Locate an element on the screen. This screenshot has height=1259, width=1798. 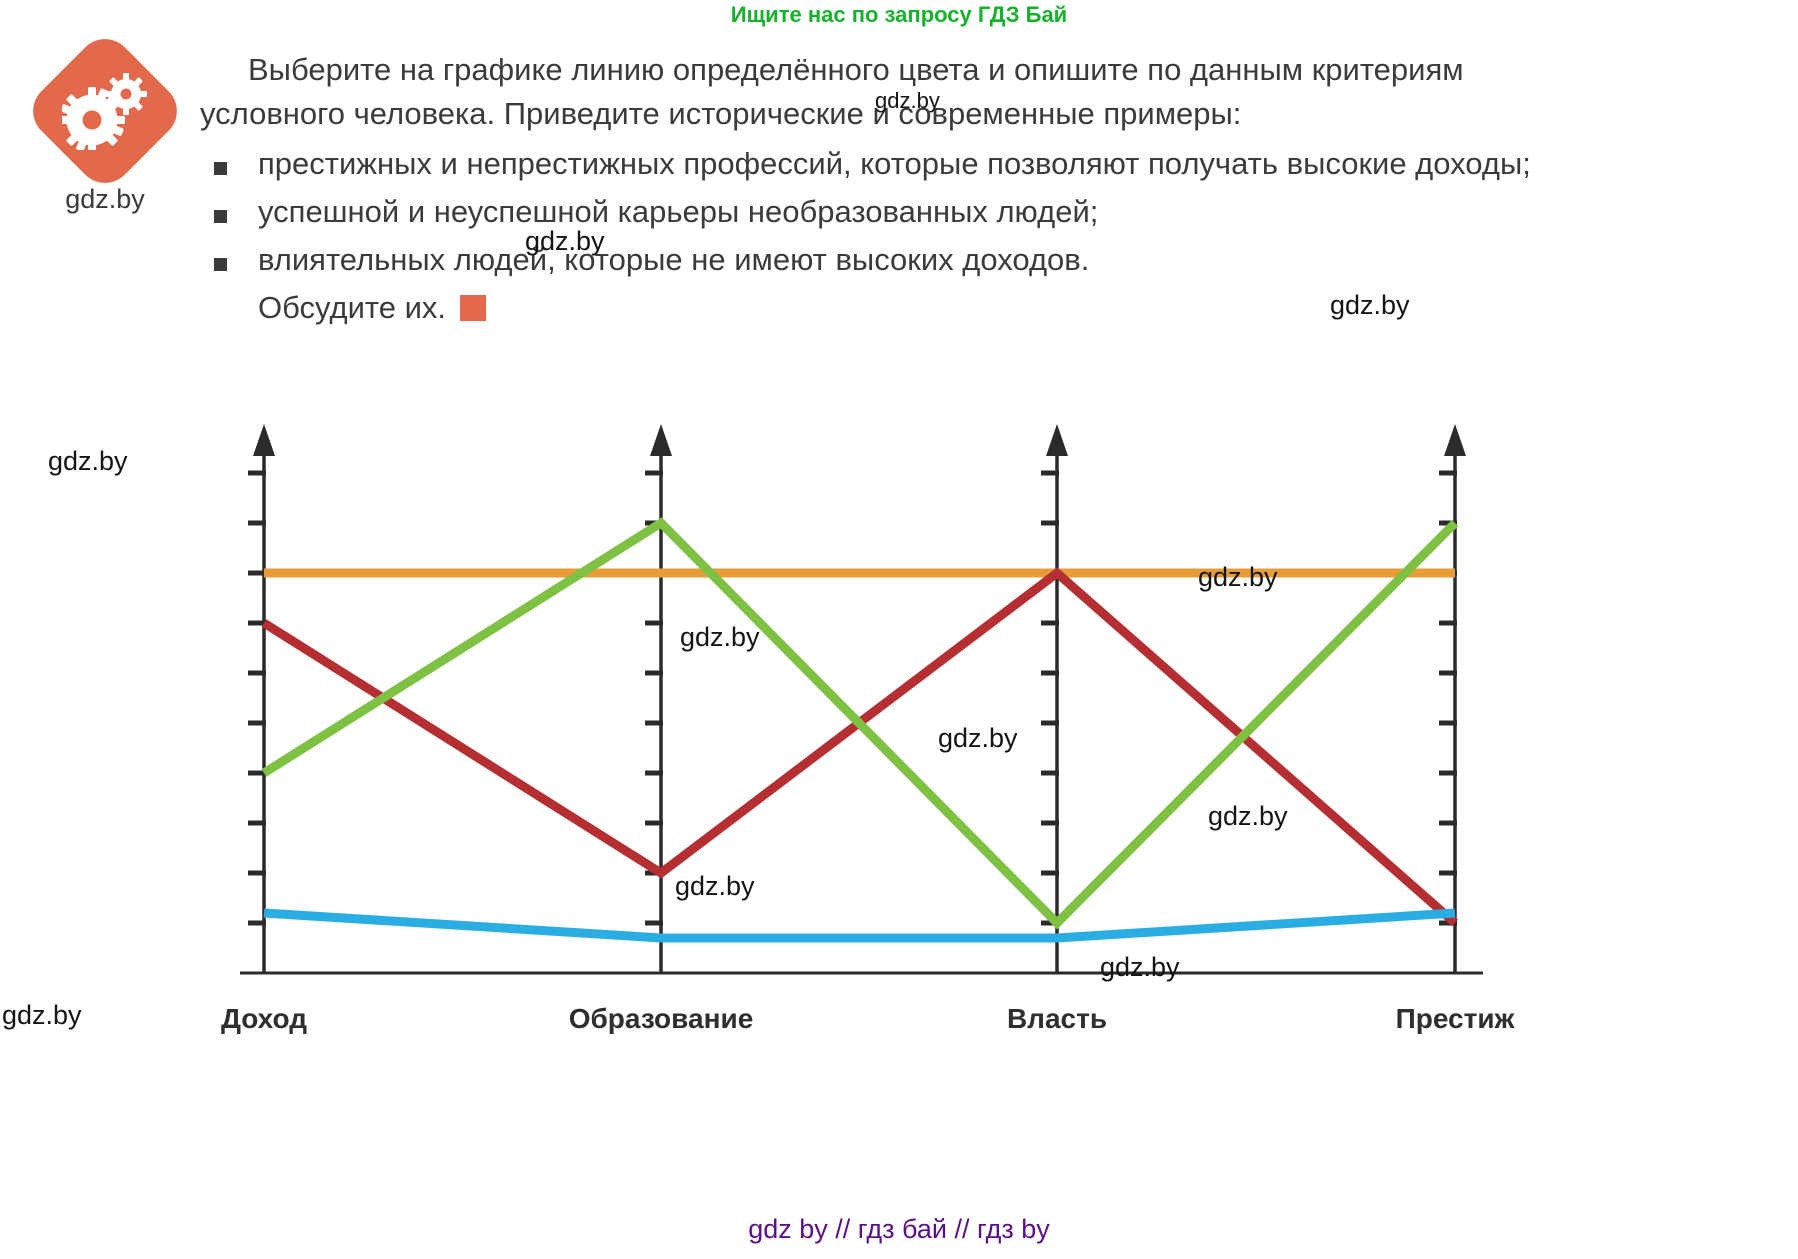
watermark-1: gdz.by is located at coordinates (907, 100).